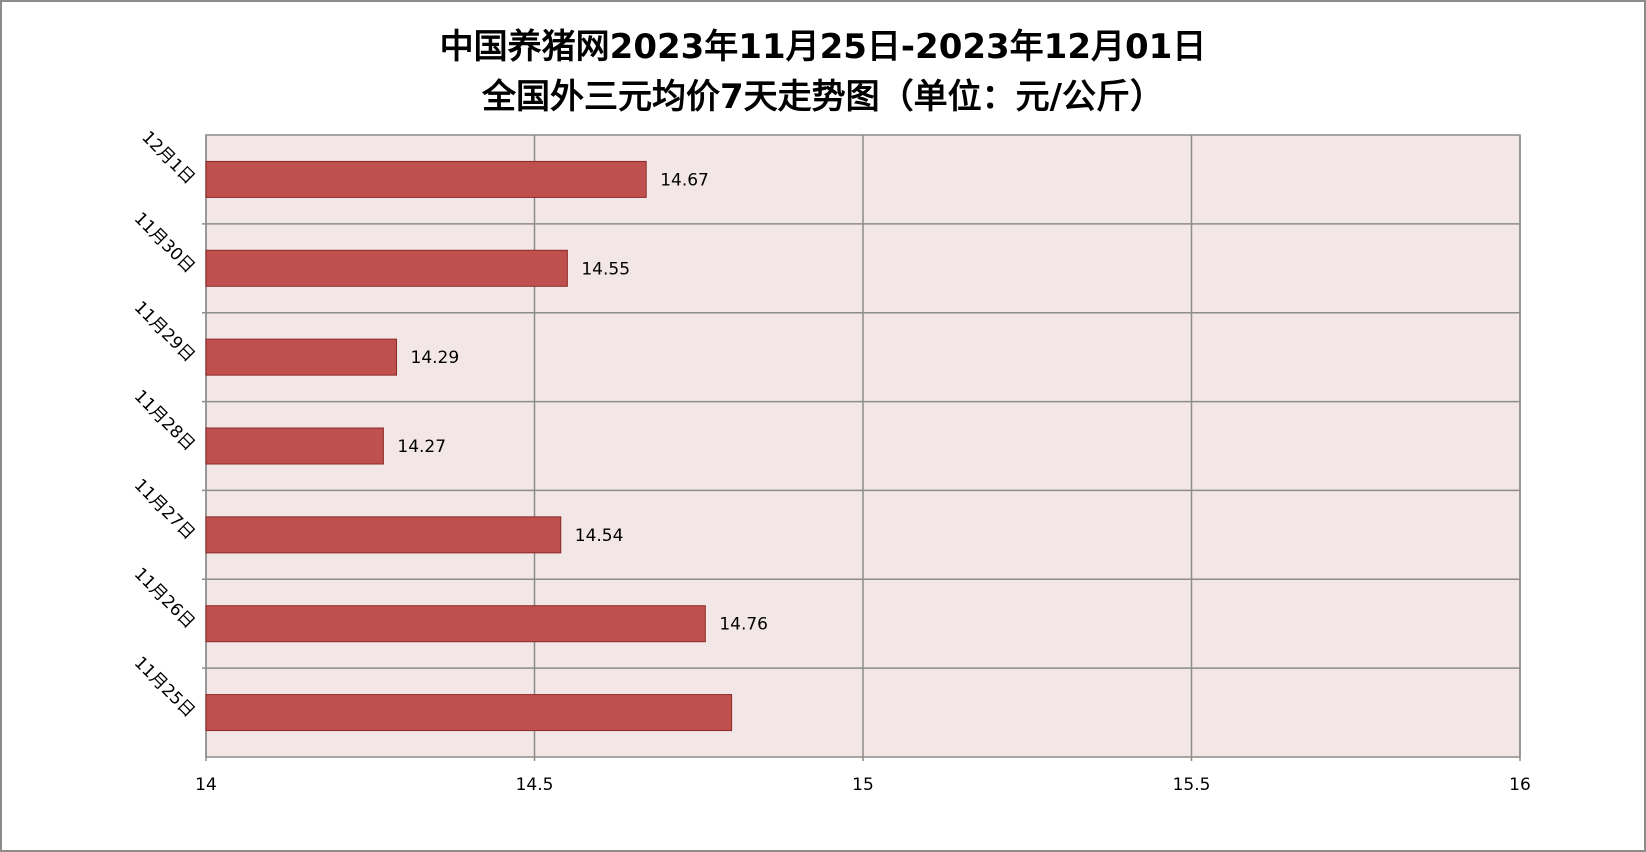 This screenshot has height=852, width=1646. I want to click on y-tick-label: 11月25日, so click(164, 687).